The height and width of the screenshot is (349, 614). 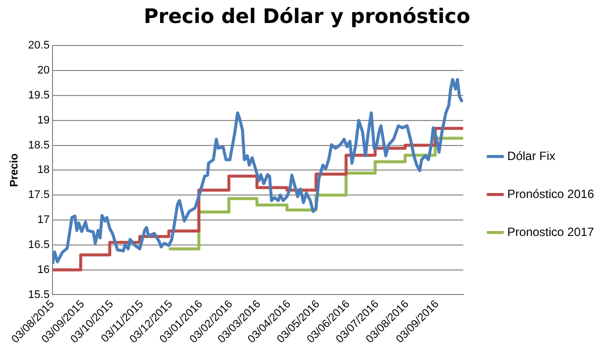 I want to click on y-tick-label: 17, so click(x=43, y=220).